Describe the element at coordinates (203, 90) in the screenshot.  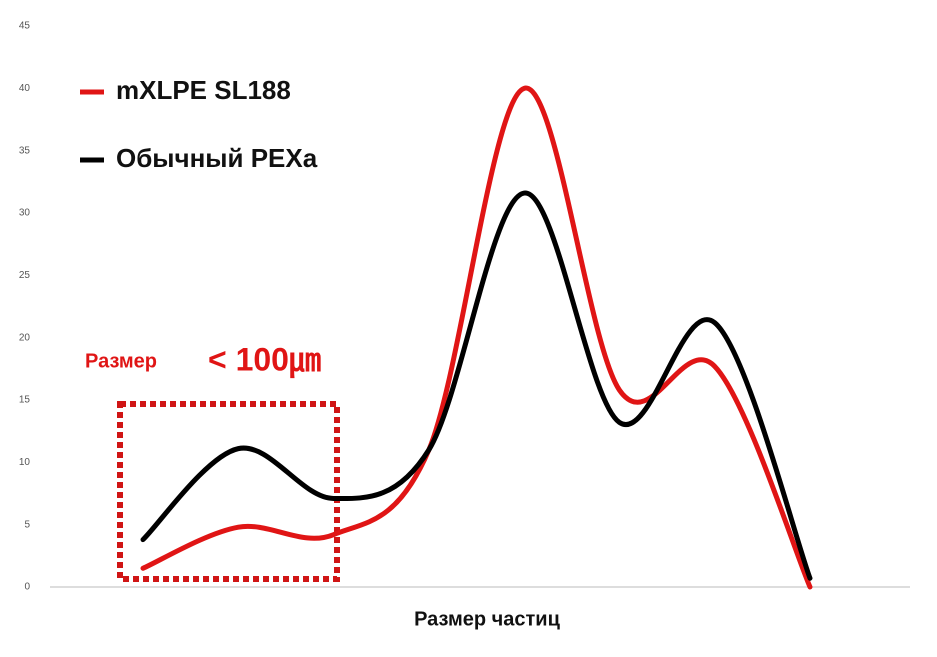
I see `legend-label: mXLPE SL188` at that location.